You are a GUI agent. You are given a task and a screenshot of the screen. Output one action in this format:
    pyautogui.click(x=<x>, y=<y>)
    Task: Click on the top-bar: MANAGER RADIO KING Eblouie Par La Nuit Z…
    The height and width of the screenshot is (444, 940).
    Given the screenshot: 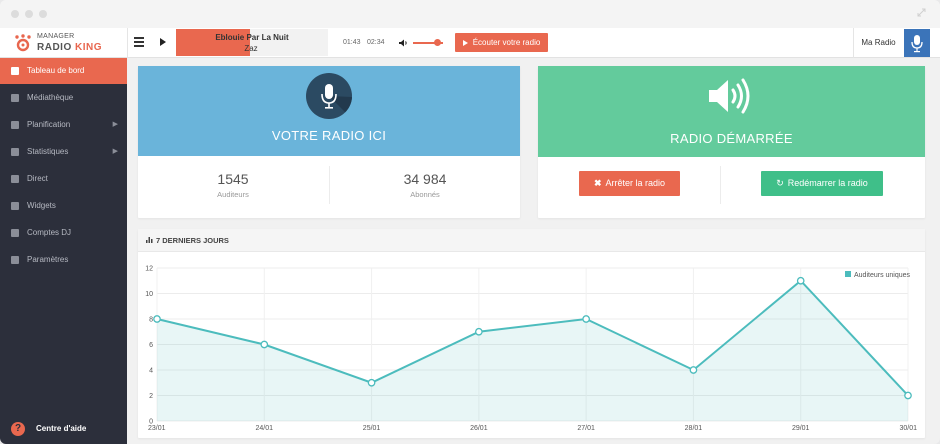 What is the action you would take?
    pyautogui.click(x=470, y=43)
    